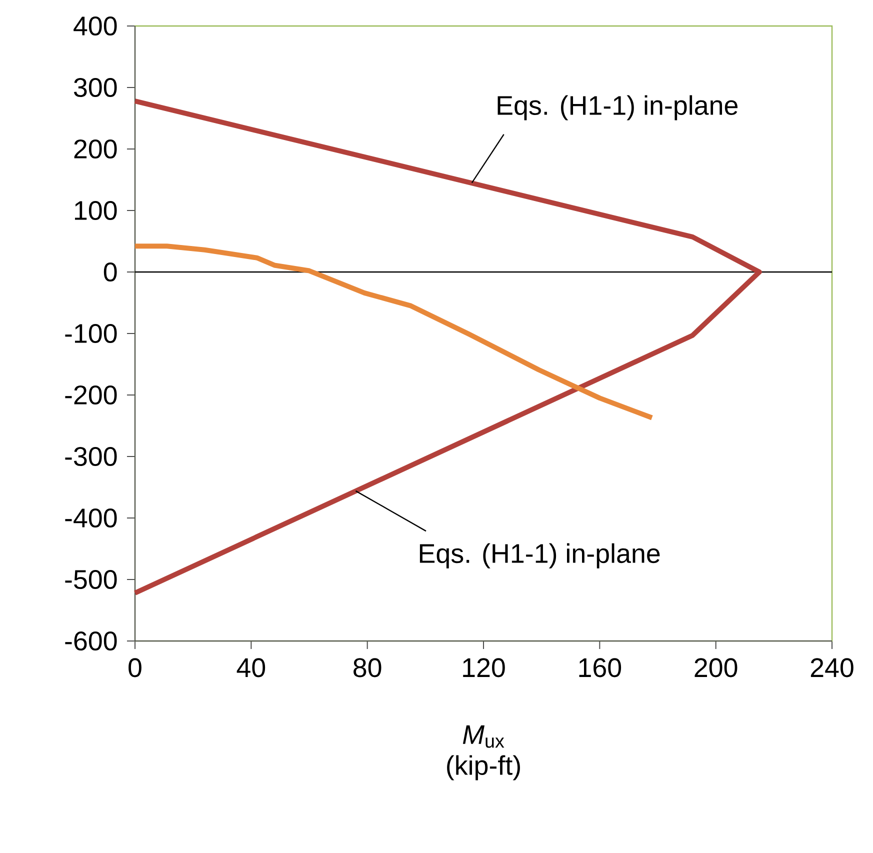 The width and height of the screenshot is (873, 853). I want to click on x-tick-label: 40, so click(251, 668).